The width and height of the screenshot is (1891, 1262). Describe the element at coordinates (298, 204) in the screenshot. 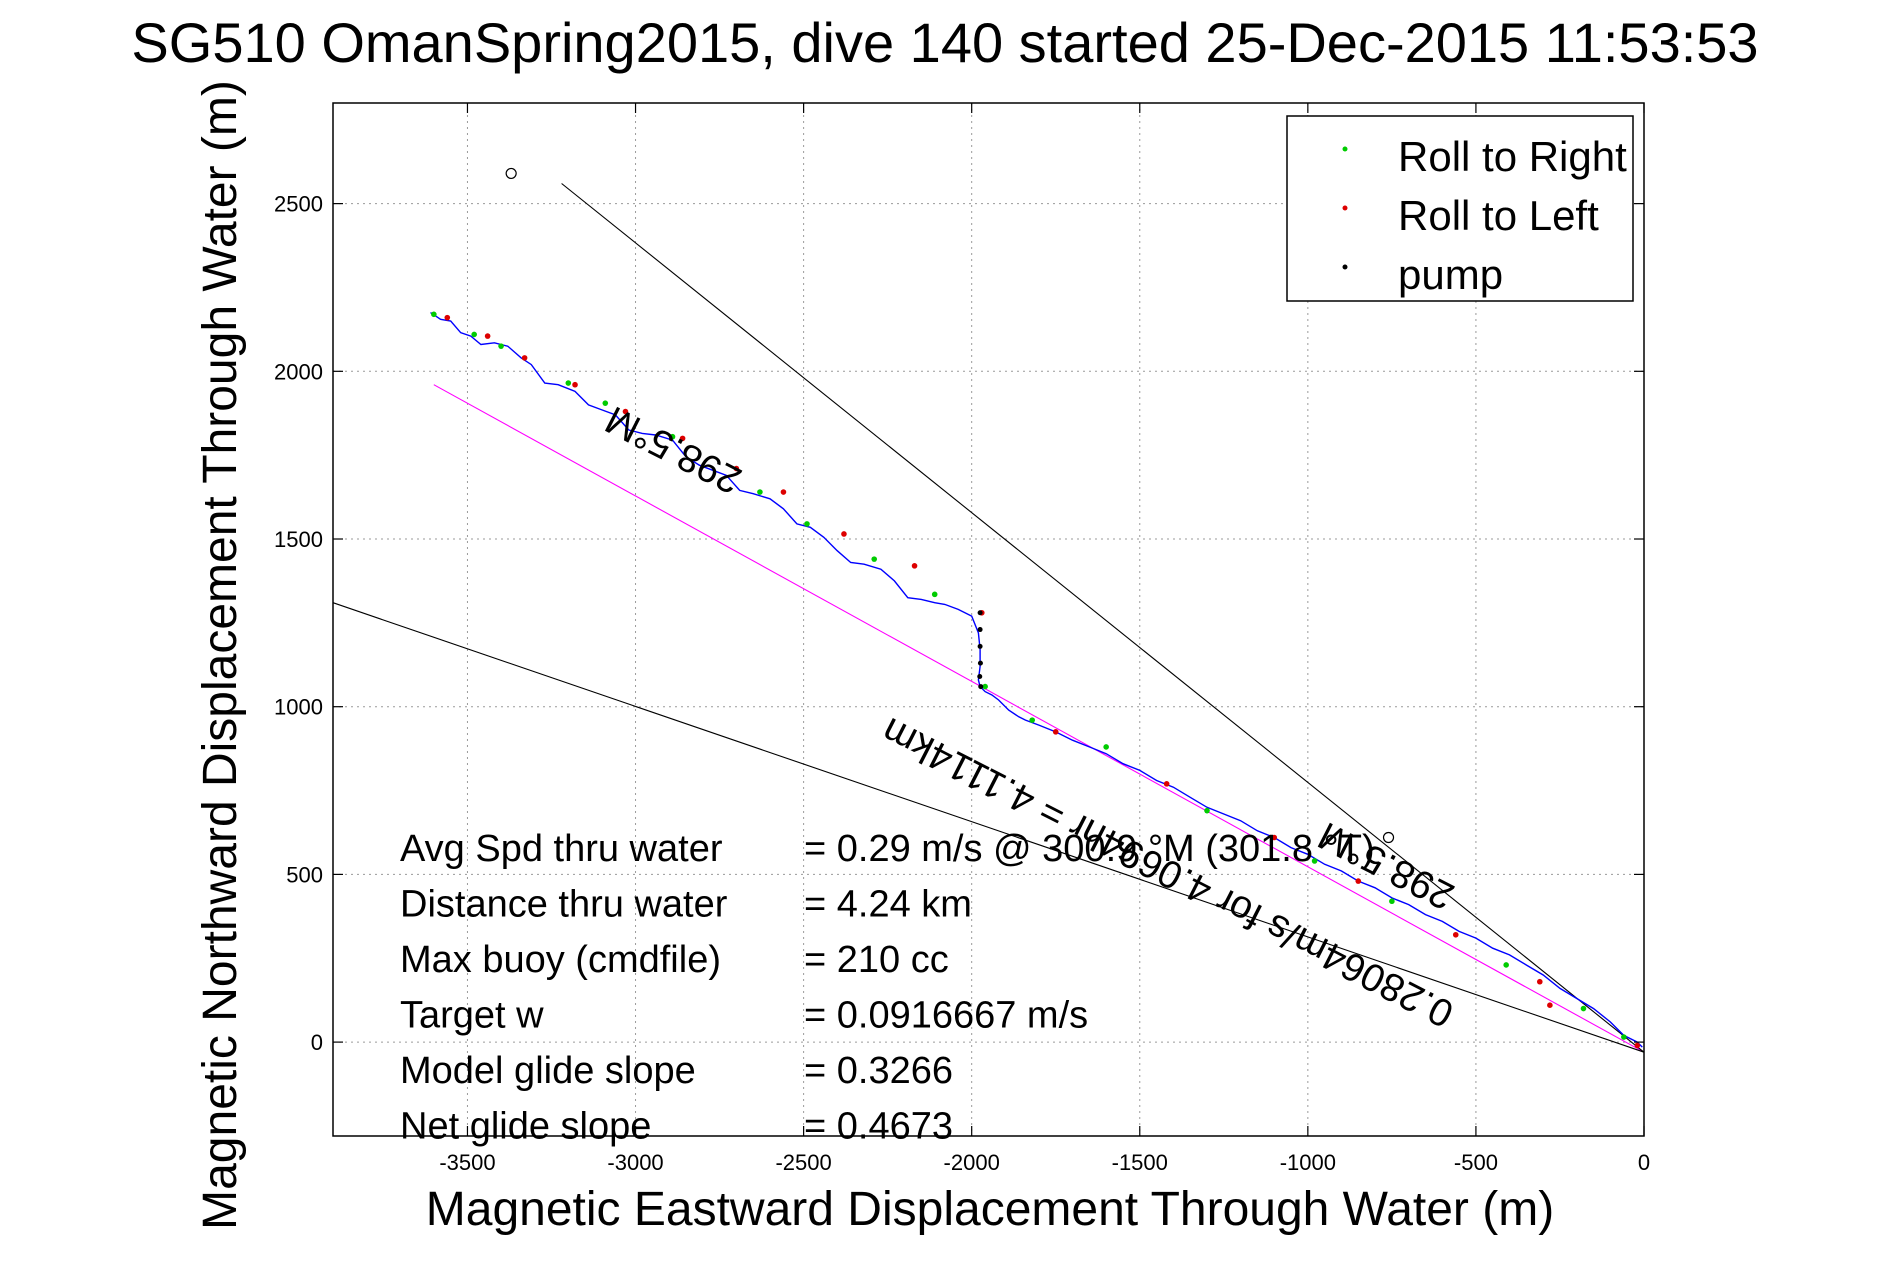

I see `y-tick-label: 2500` at that location.